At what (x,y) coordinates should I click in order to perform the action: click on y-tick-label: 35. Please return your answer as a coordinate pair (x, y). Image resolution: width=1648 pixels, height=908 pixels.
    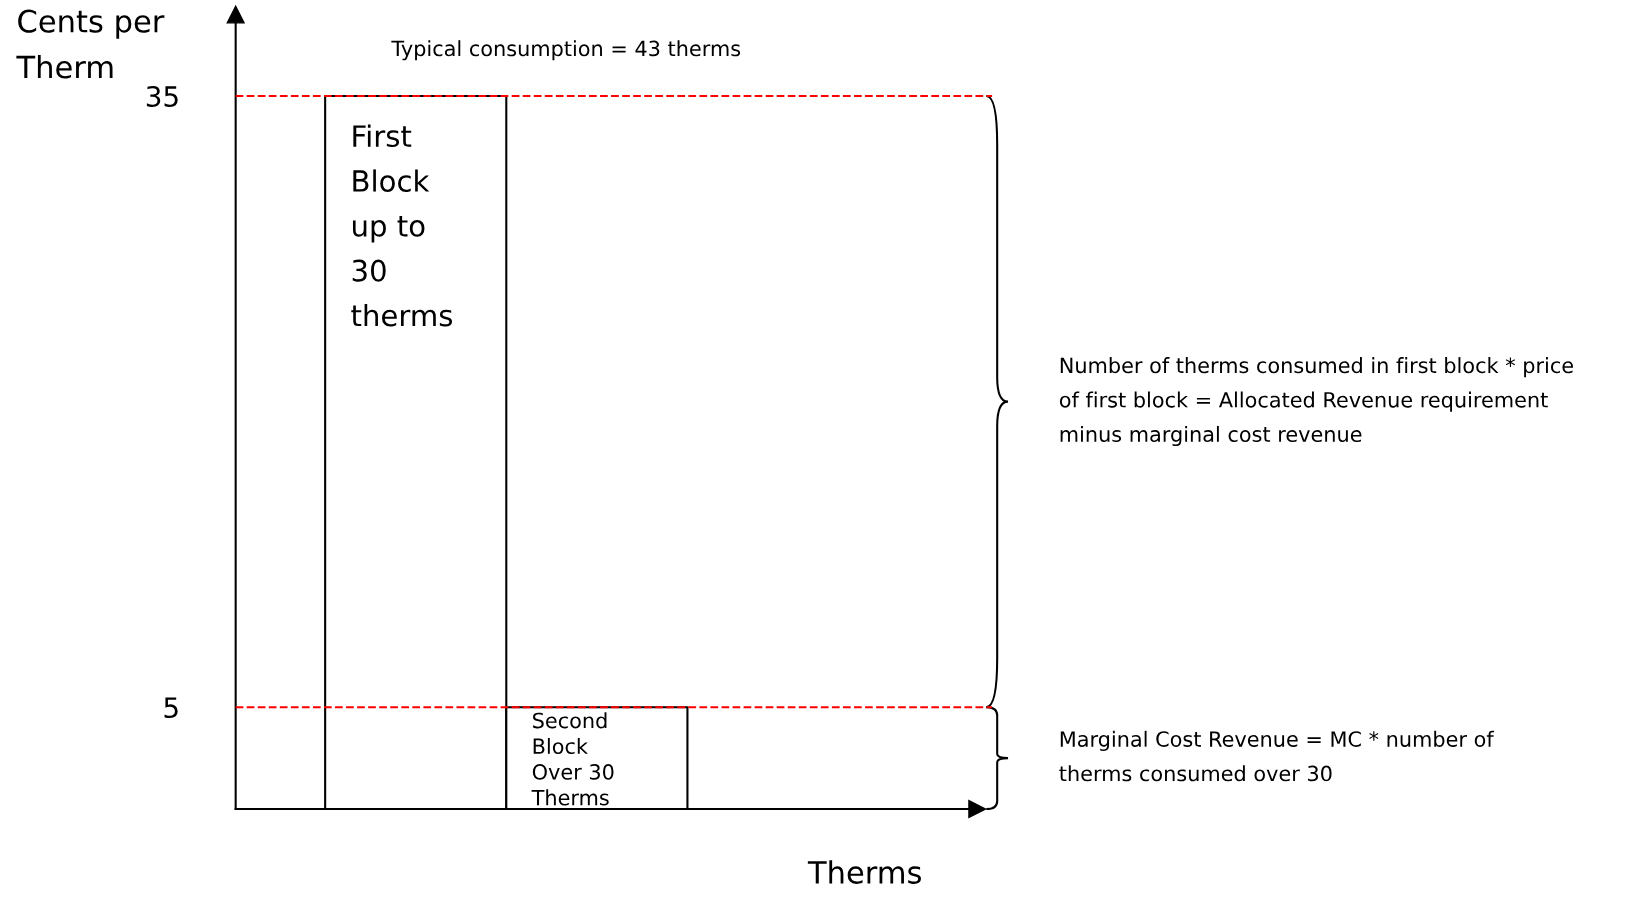
    Looking at the image, I should click on (162, 96).